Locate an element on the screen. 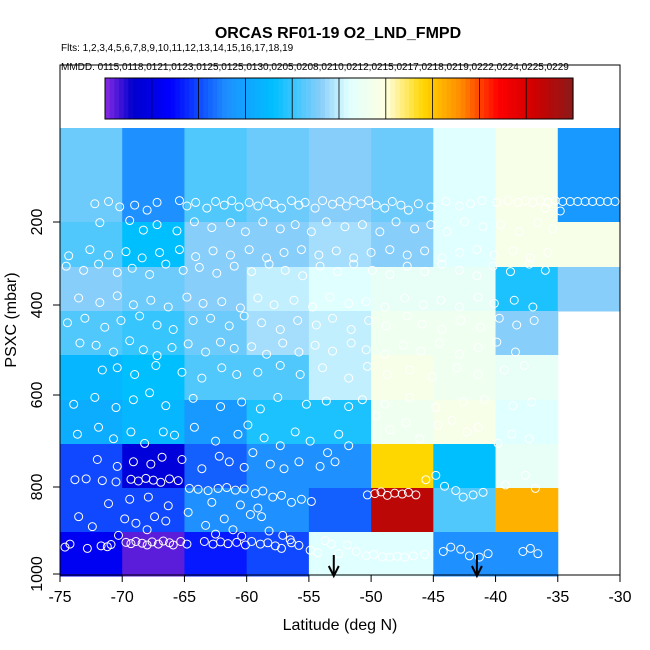  x-tick-label: -40 is located at coordinates (495, 597).